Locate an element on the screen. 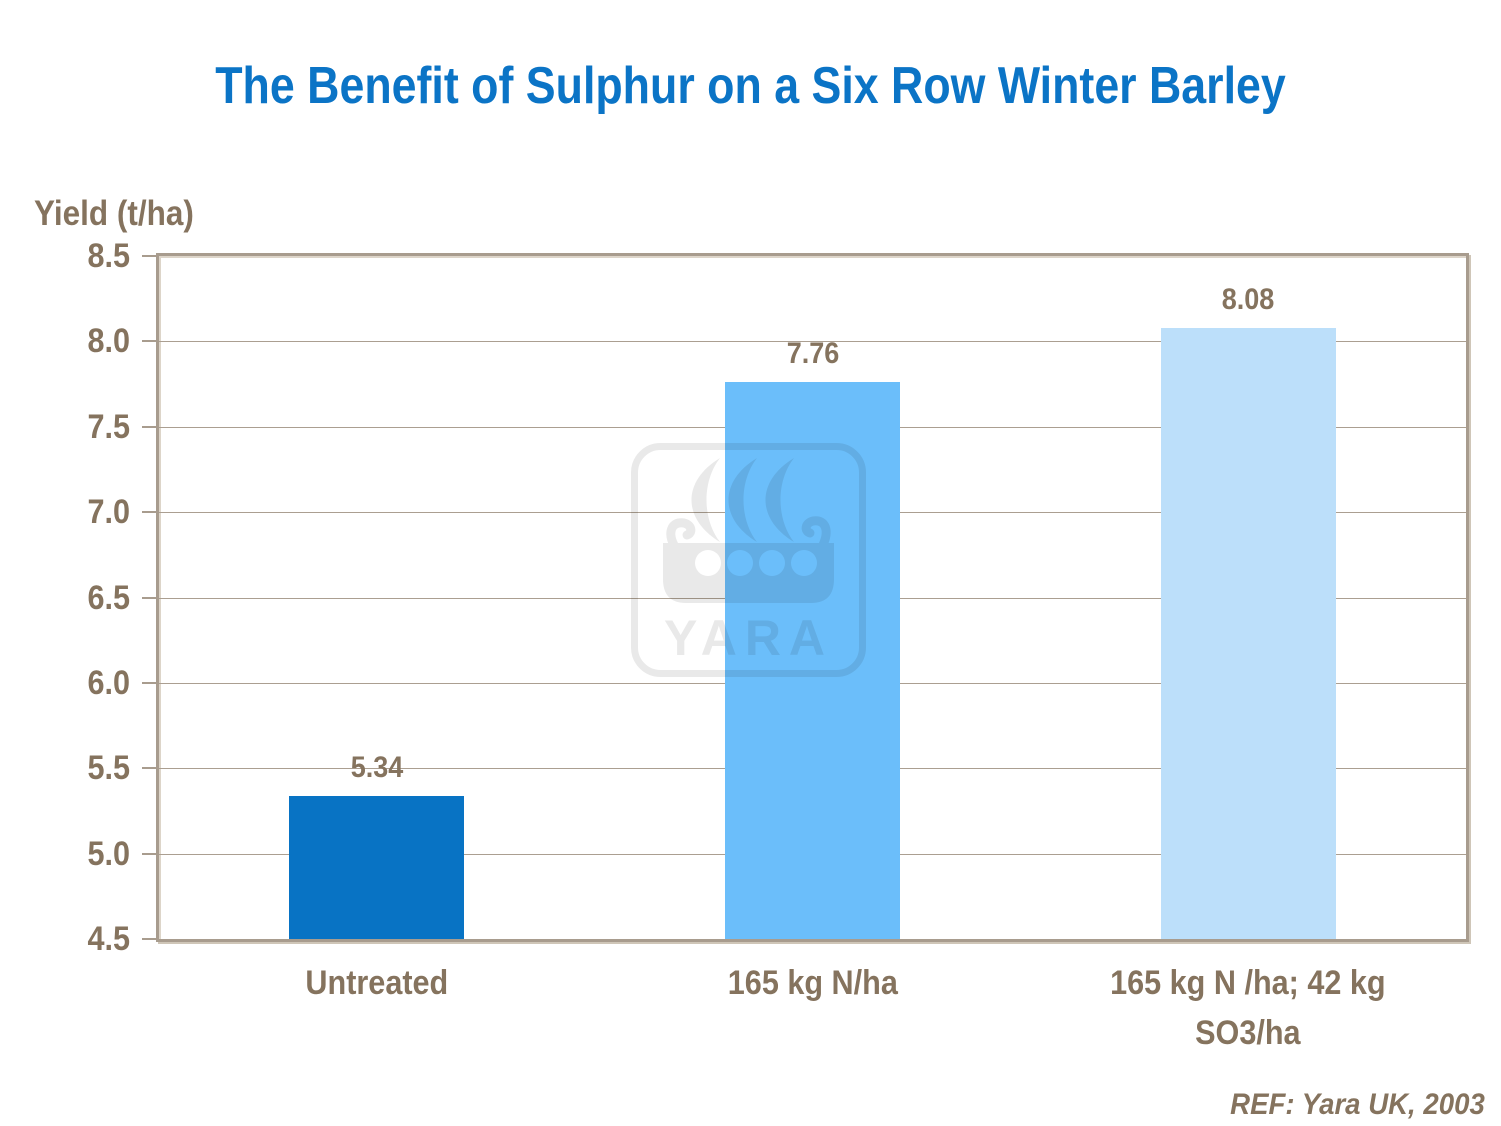  category-label: Untreated is located at coordinates (377, 983).